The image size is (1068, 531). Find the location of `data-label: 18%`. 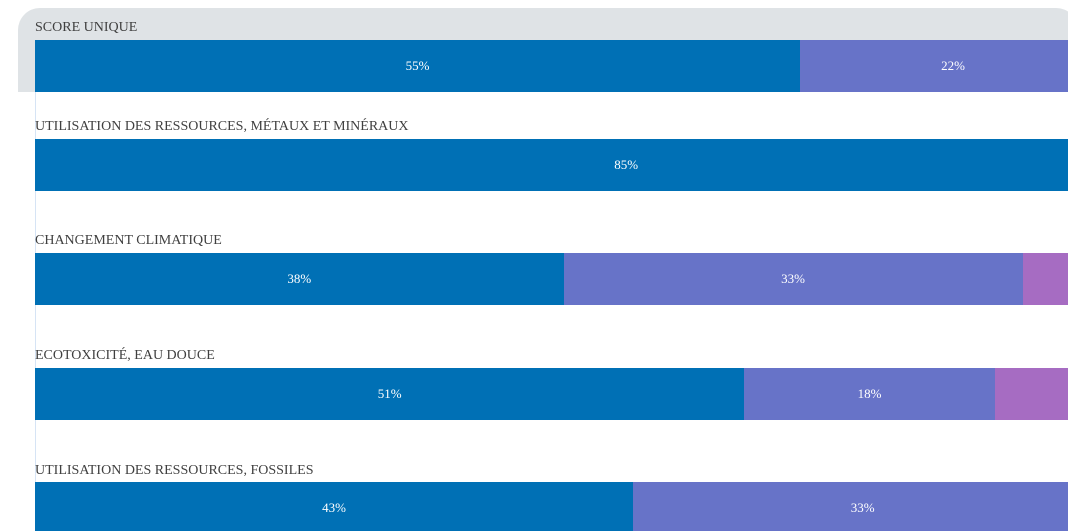

data-label: 18% is located at coordinates (869, 393).